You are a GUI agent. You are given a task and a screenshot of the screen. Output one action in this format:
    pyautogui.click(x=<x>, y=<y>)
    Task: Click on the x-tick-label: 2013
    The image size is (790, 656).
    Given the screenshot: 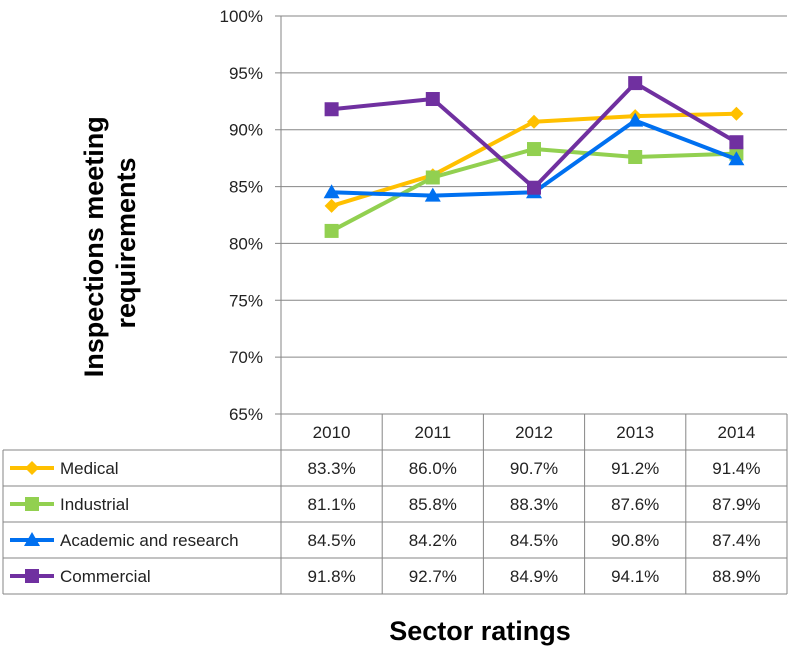 What is the action you would take?
    pyautogui.click(x=635, y=432)
    